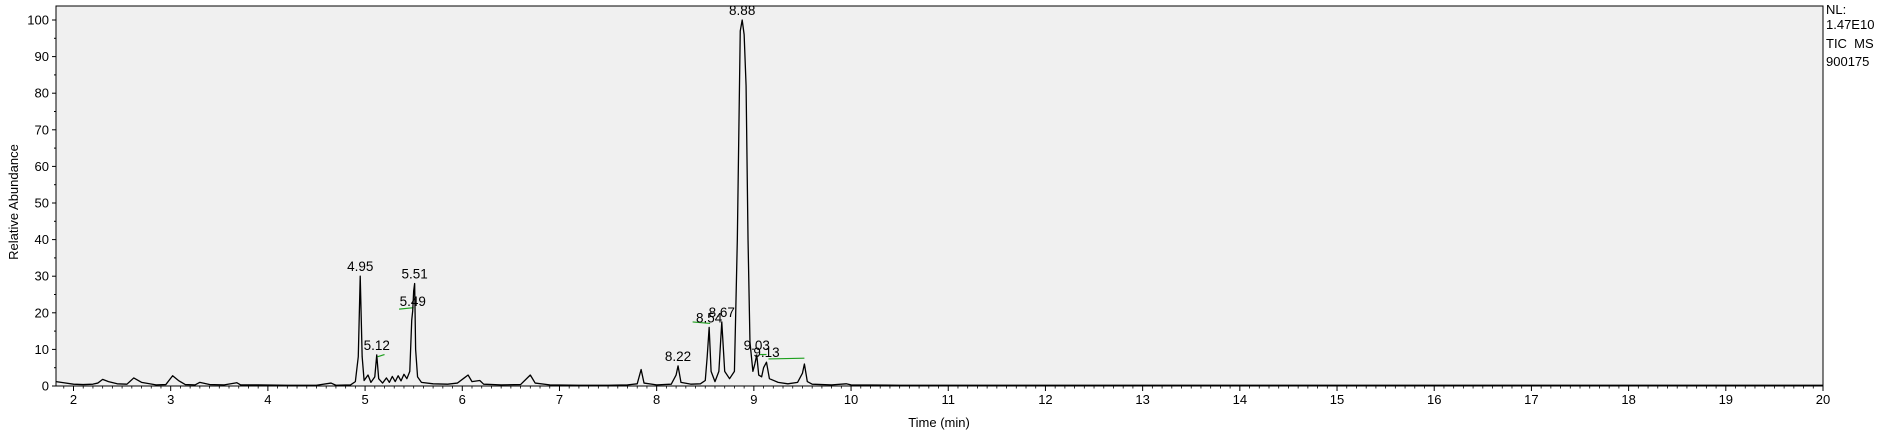  What do you see at coordinates (38, 20) in the screenshot?
I see `y-tick-label: 100` at bounding box center [38, 20].